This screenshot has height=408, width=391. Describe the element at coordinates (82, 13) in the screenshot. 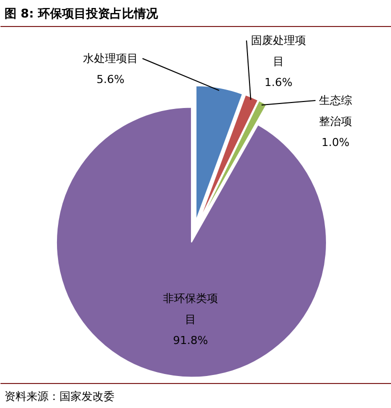

I see `chart-title: 图 8: 环保项目投资占比情况` at that location.